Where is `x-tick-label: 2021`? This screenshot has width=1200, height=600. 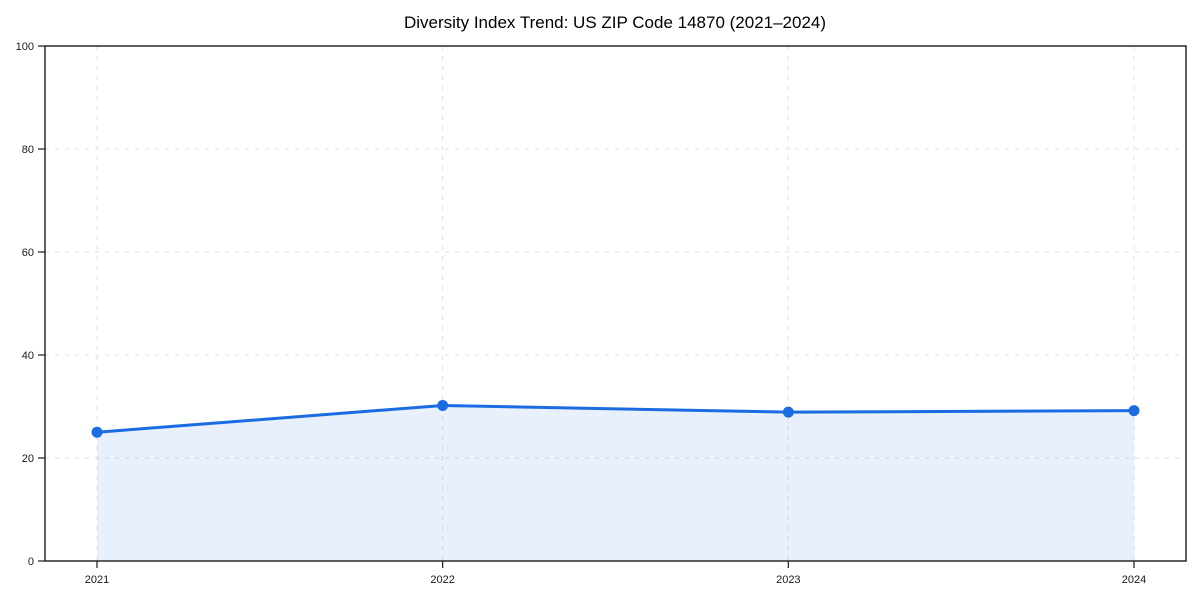
x-tick-label: 2021 is located at coordinates (97, 580).